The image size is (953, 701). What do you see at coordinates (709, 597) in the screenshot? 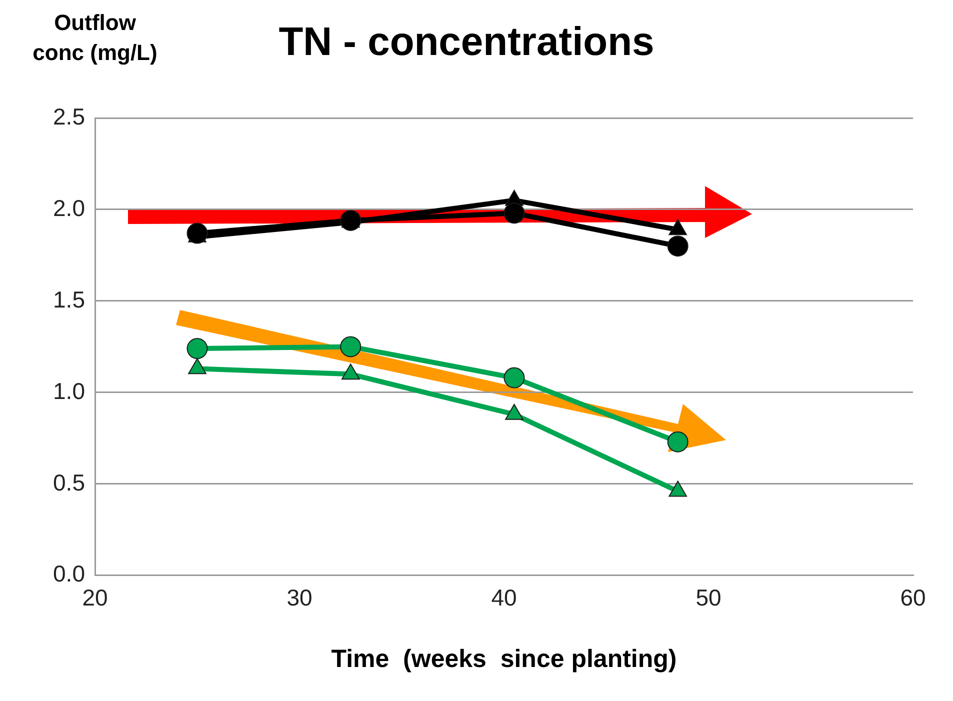
I see `x-tick-label: 50` at bounding box center [709, 597].